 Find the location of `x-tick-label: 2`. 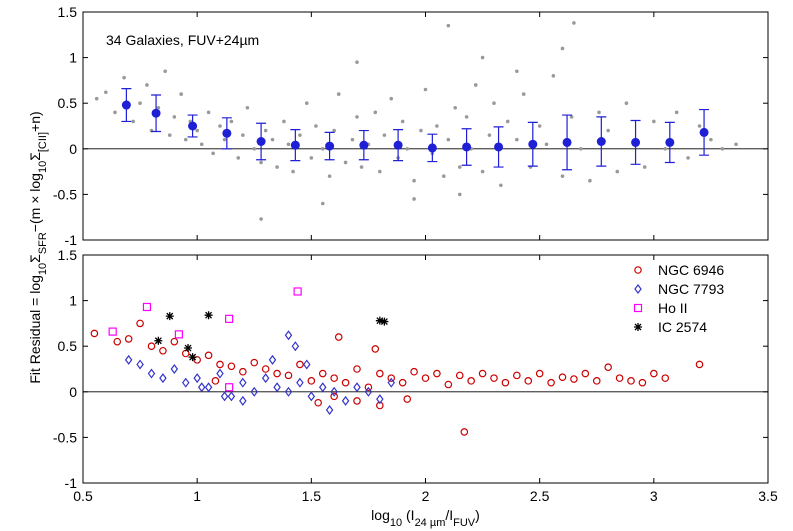

x-tick-label: 2 is located at coordinates (426, 496).